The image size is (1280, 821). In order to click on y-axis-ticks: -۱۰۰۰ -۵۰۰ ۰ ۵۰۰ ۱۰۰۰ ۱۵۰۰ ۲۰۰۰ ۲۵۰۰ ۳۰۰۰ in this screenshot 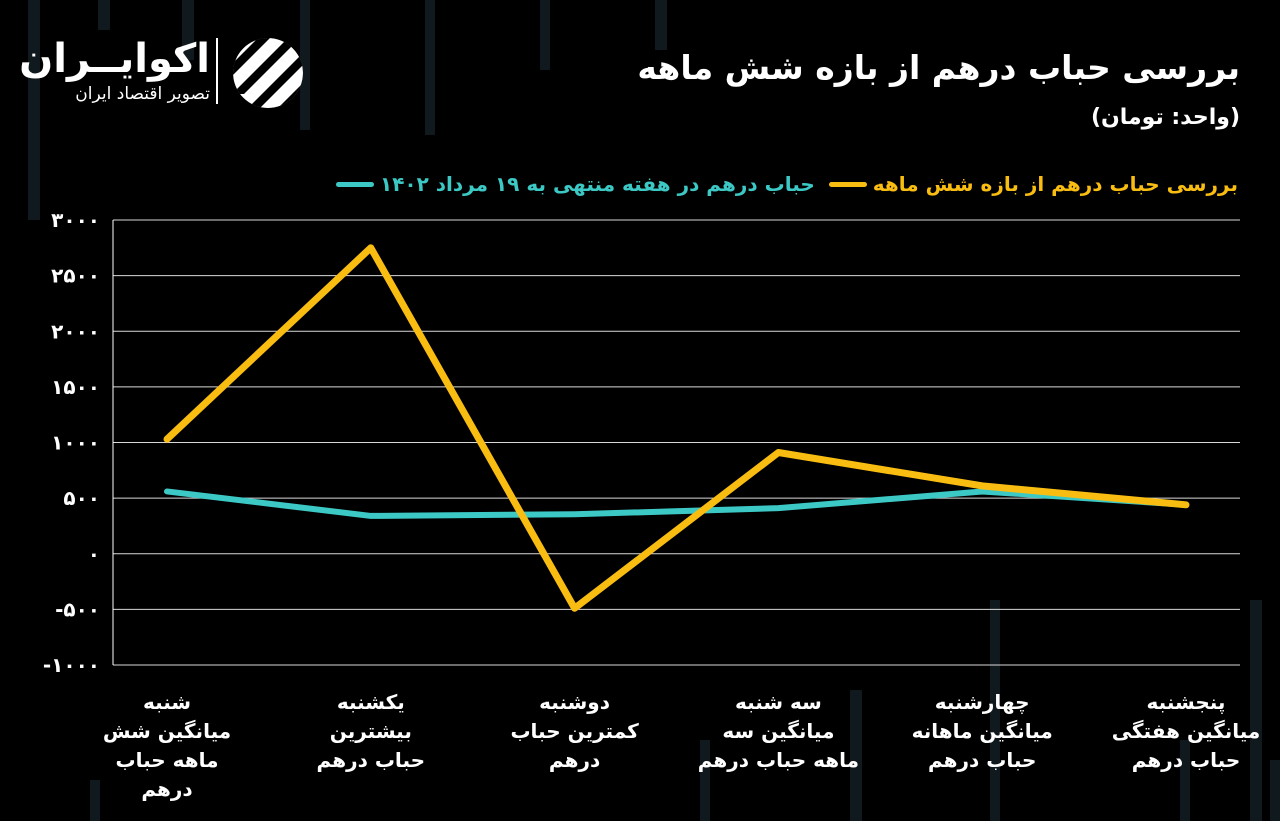, I will do `click(71, 442)`.